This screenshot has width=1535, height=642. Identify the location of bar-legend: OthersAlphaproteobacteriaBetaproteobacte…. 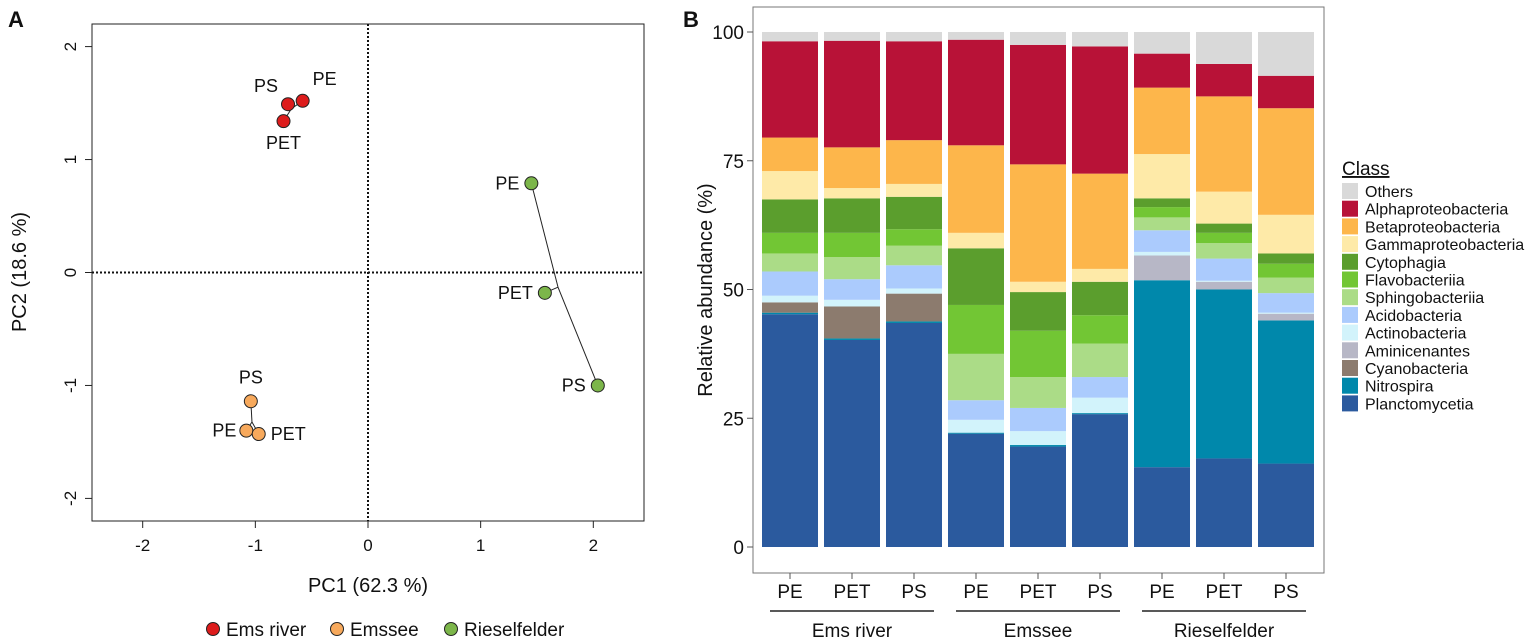
(1433, 298).